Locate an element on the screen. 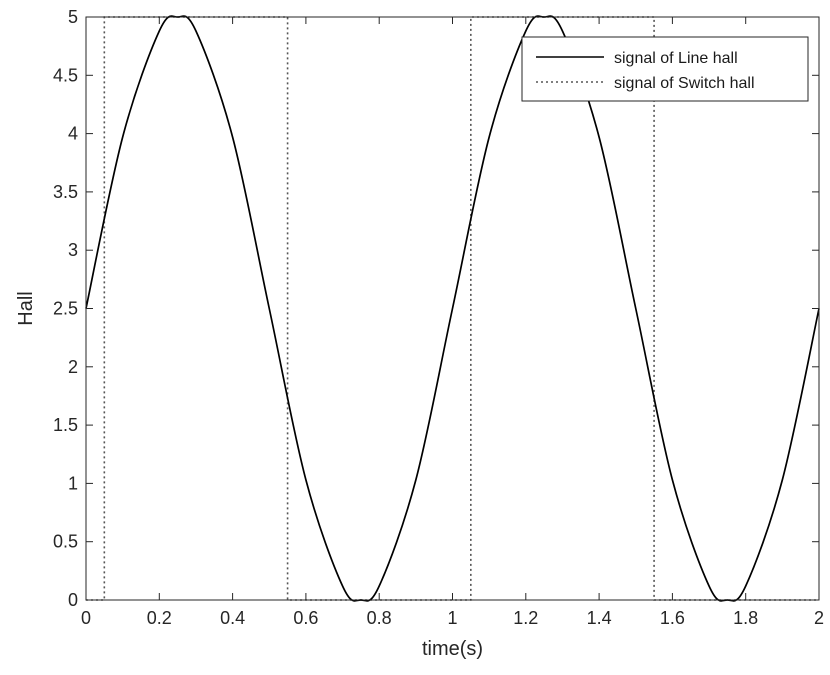 This screenshot has width=830, height=675. y-tick-label: 1 is located at coordinates (73, 483).